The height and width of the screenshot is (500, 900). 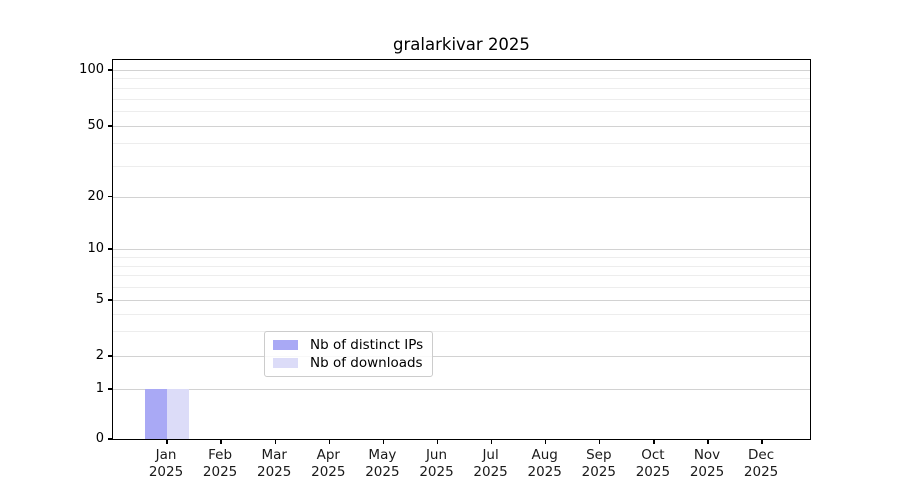 What do you see at coordinates (762, 442) in the screenshot?
I see `x-tick-mark-dec` at bounding box center [762, 442].